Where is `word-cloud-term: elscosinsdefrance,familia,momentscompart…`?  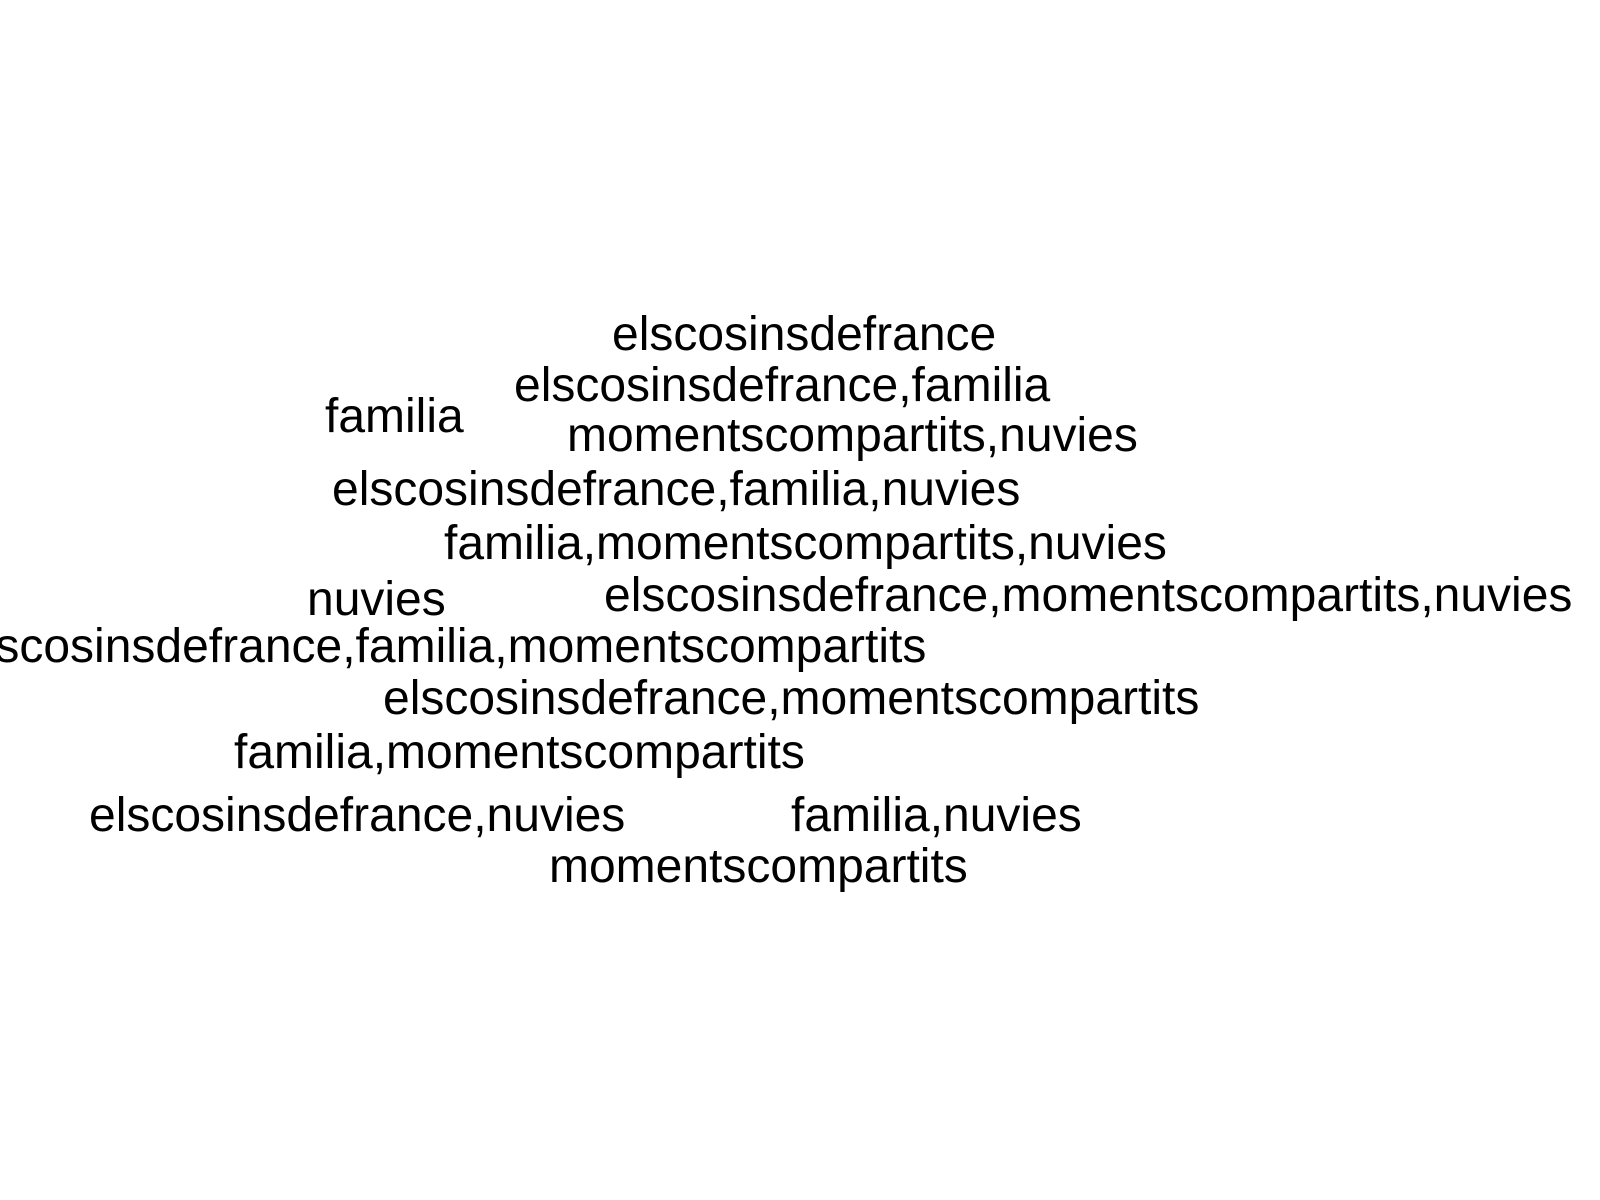 word-cloud-term: elscosinsdefrance,familia,momentscompart… is located at coordinates (463, 646).